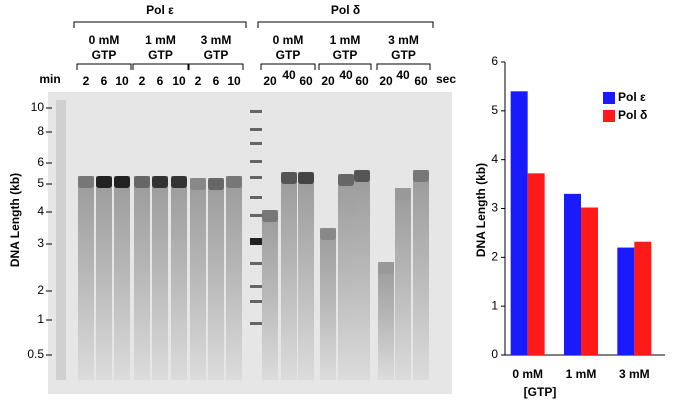 This screenshot has width=680, height=406. I want to click on y-tick-label: 0, so click(494, 354).